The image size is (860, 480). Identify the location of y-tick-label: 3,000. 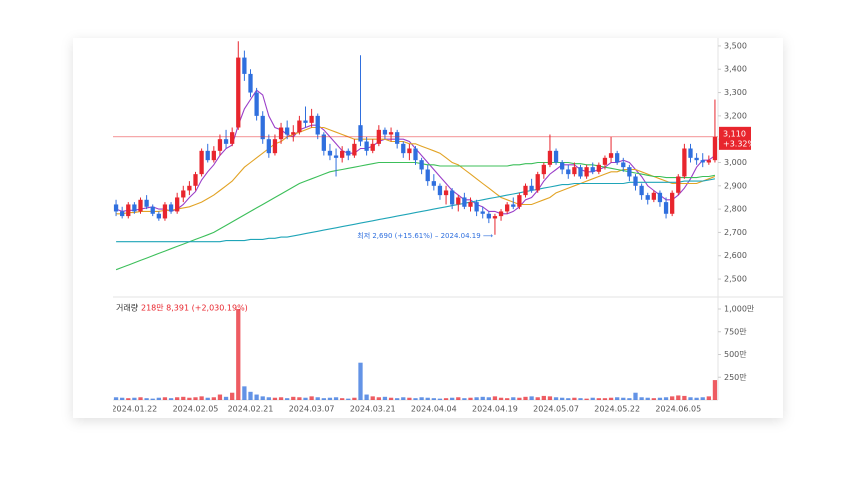
(735, 162).